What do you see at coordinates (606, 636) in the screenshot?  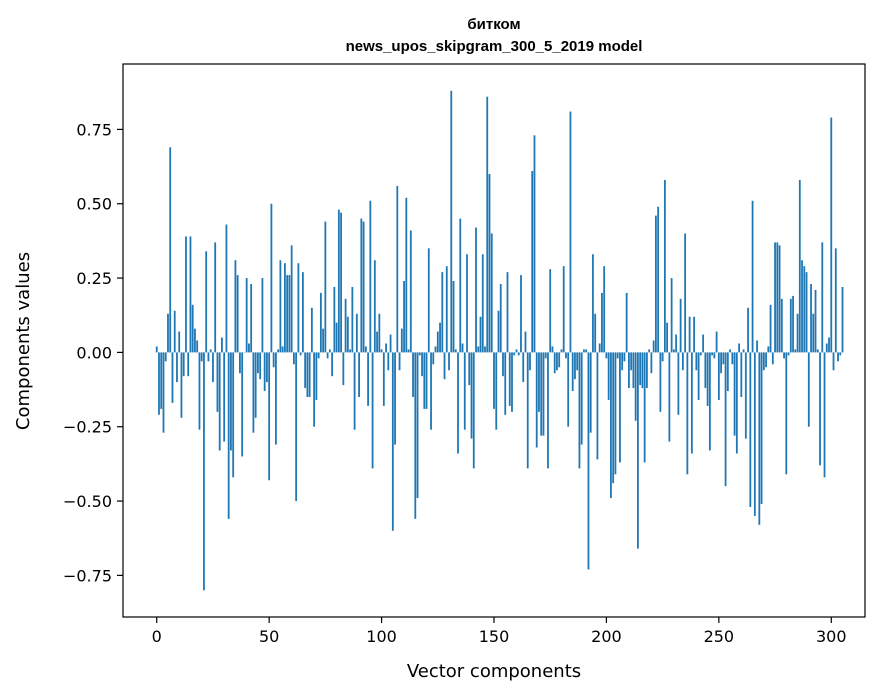 I see `x-tick-label: 200` at bounding box center [606, 636].